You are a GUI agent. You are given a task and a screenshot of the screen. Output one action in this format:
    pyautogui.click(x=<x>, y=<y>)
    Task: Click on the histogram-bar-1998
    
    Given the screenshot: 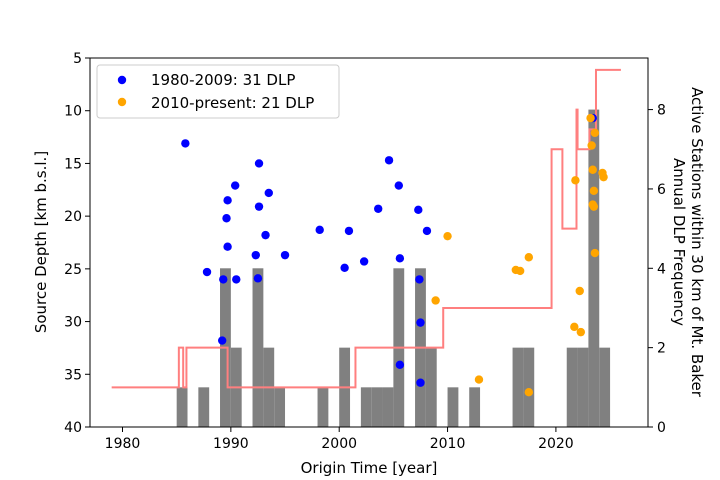 What is the action you would take?
    pyautogui.click(x=323, y=407)
    